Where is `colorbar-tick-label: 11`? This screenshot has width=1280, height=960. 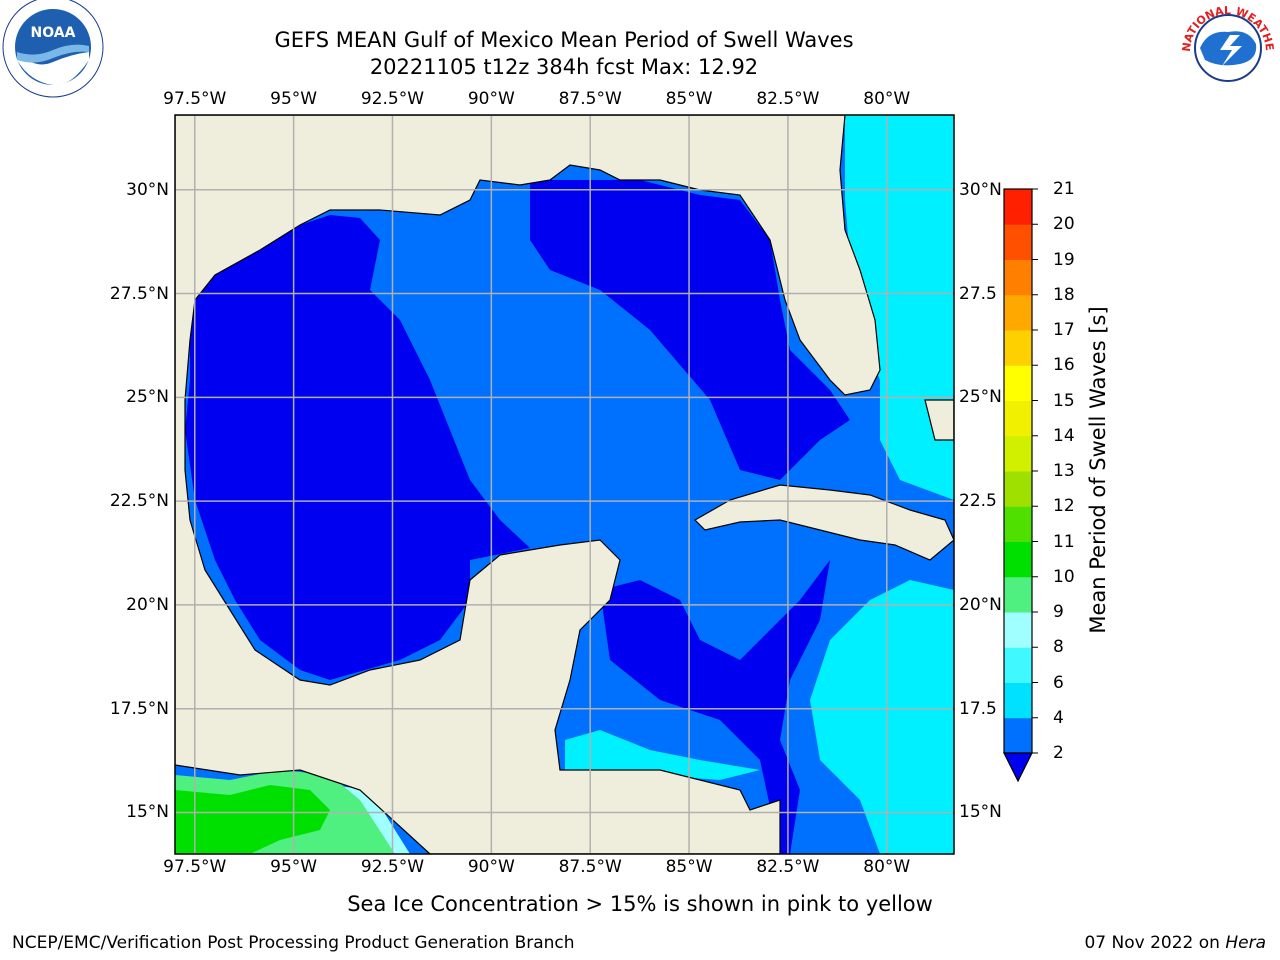
colorbar-tick-label: 11 is located at coordinates (1064, 541).